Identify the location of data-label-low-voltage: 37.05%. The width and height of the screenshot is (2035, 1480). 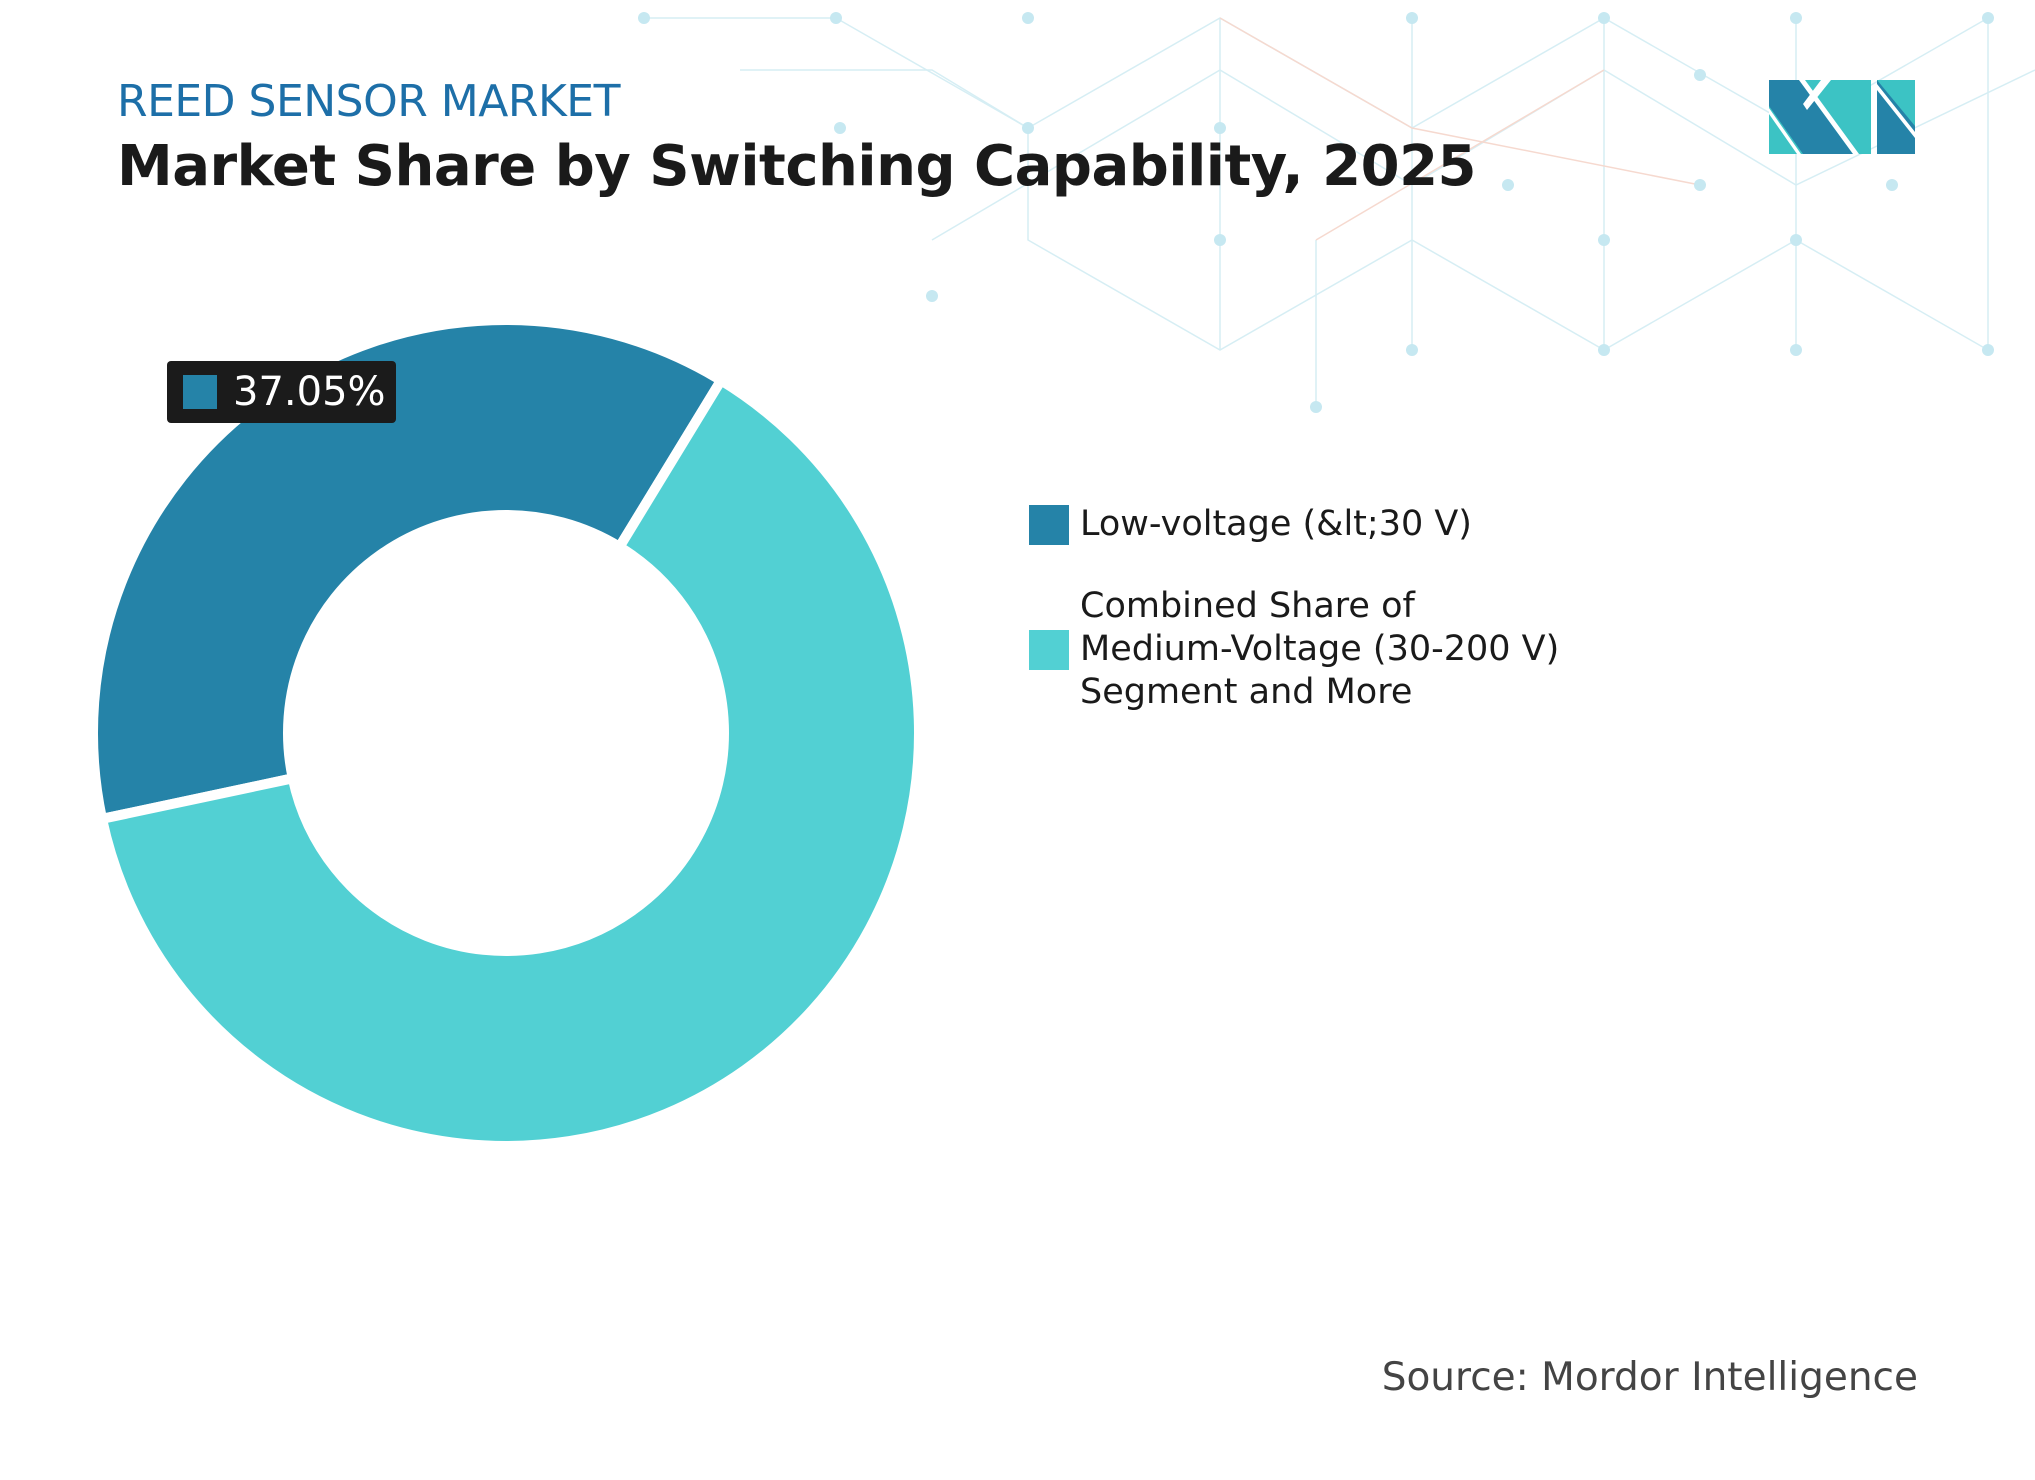
(281, 392).